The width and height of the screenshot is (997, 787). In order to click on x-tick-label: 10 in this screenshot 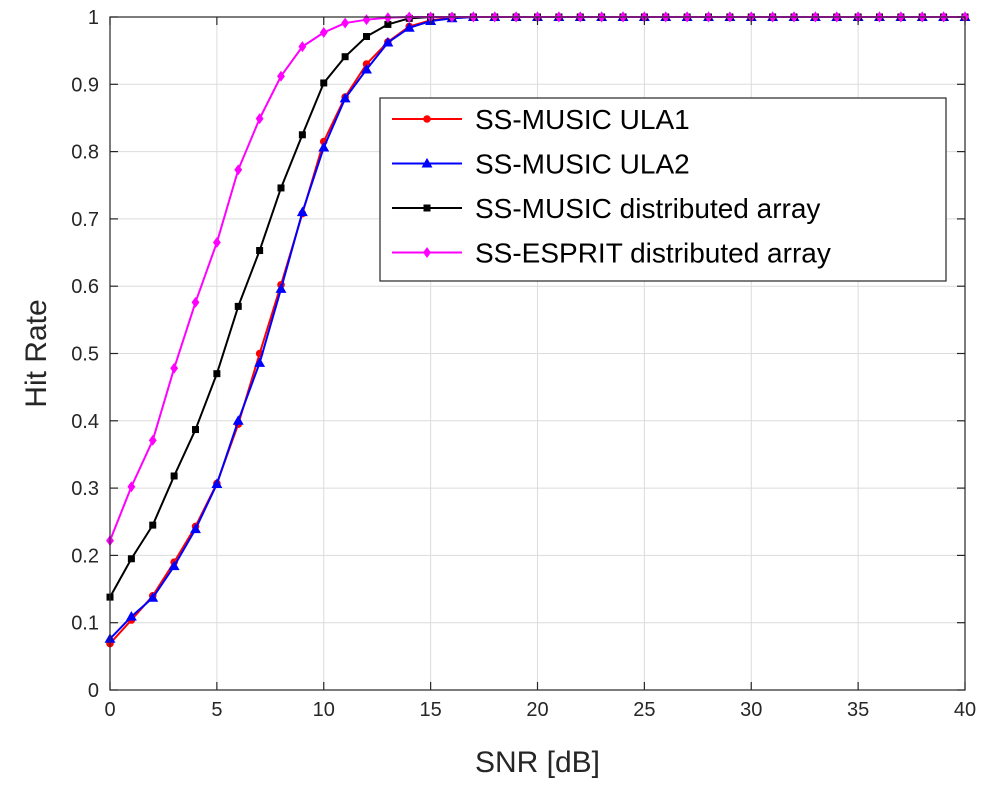, I will do `click(324, 710)`.